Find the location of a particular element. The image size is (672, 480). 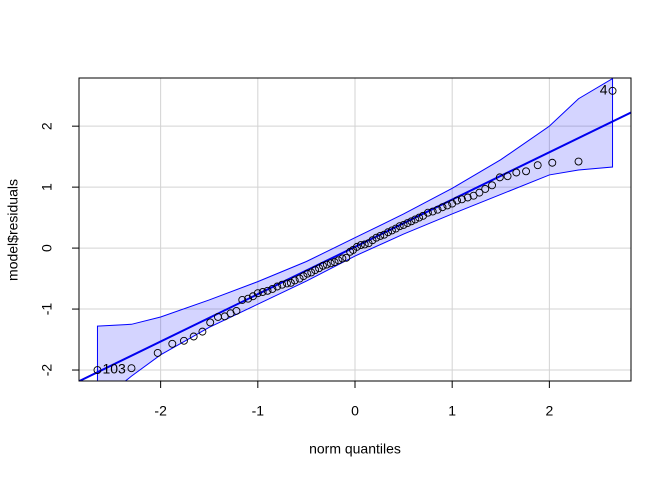

y-tick-label: 1 is located at coordinates (47, 187).